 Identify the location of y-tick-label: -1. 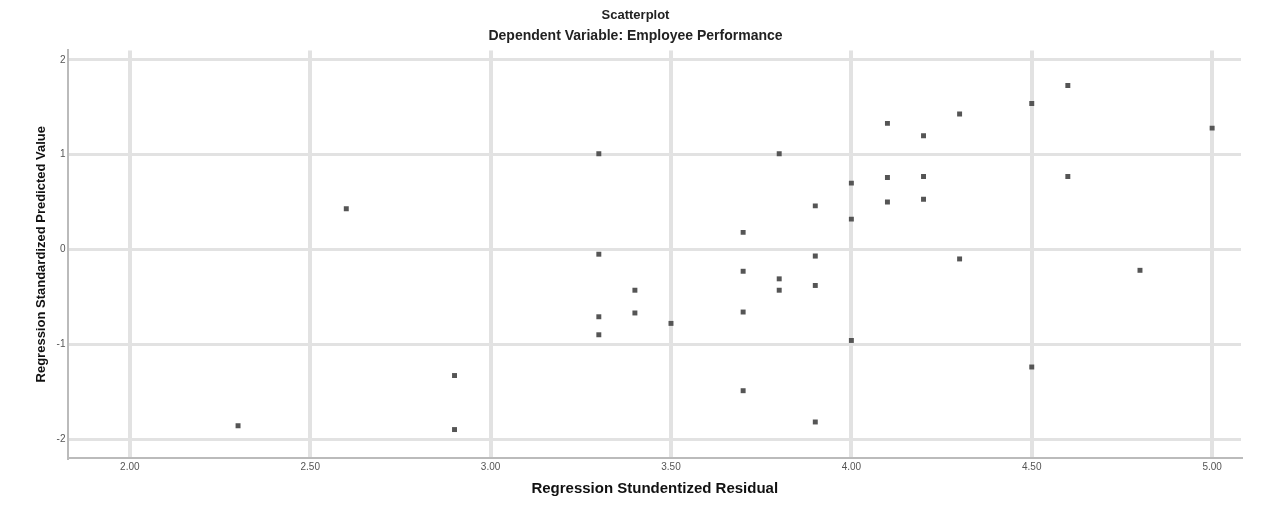
(61, 343).